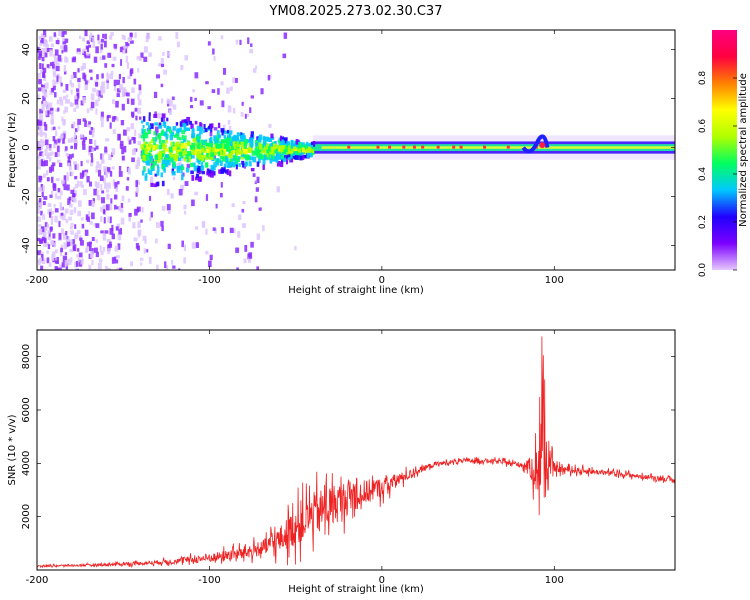 The width and height of the screenshot is (750, 600). Describe the element at coordinates (404, 147) in the screenshot. I see `heat-peak` at that location.